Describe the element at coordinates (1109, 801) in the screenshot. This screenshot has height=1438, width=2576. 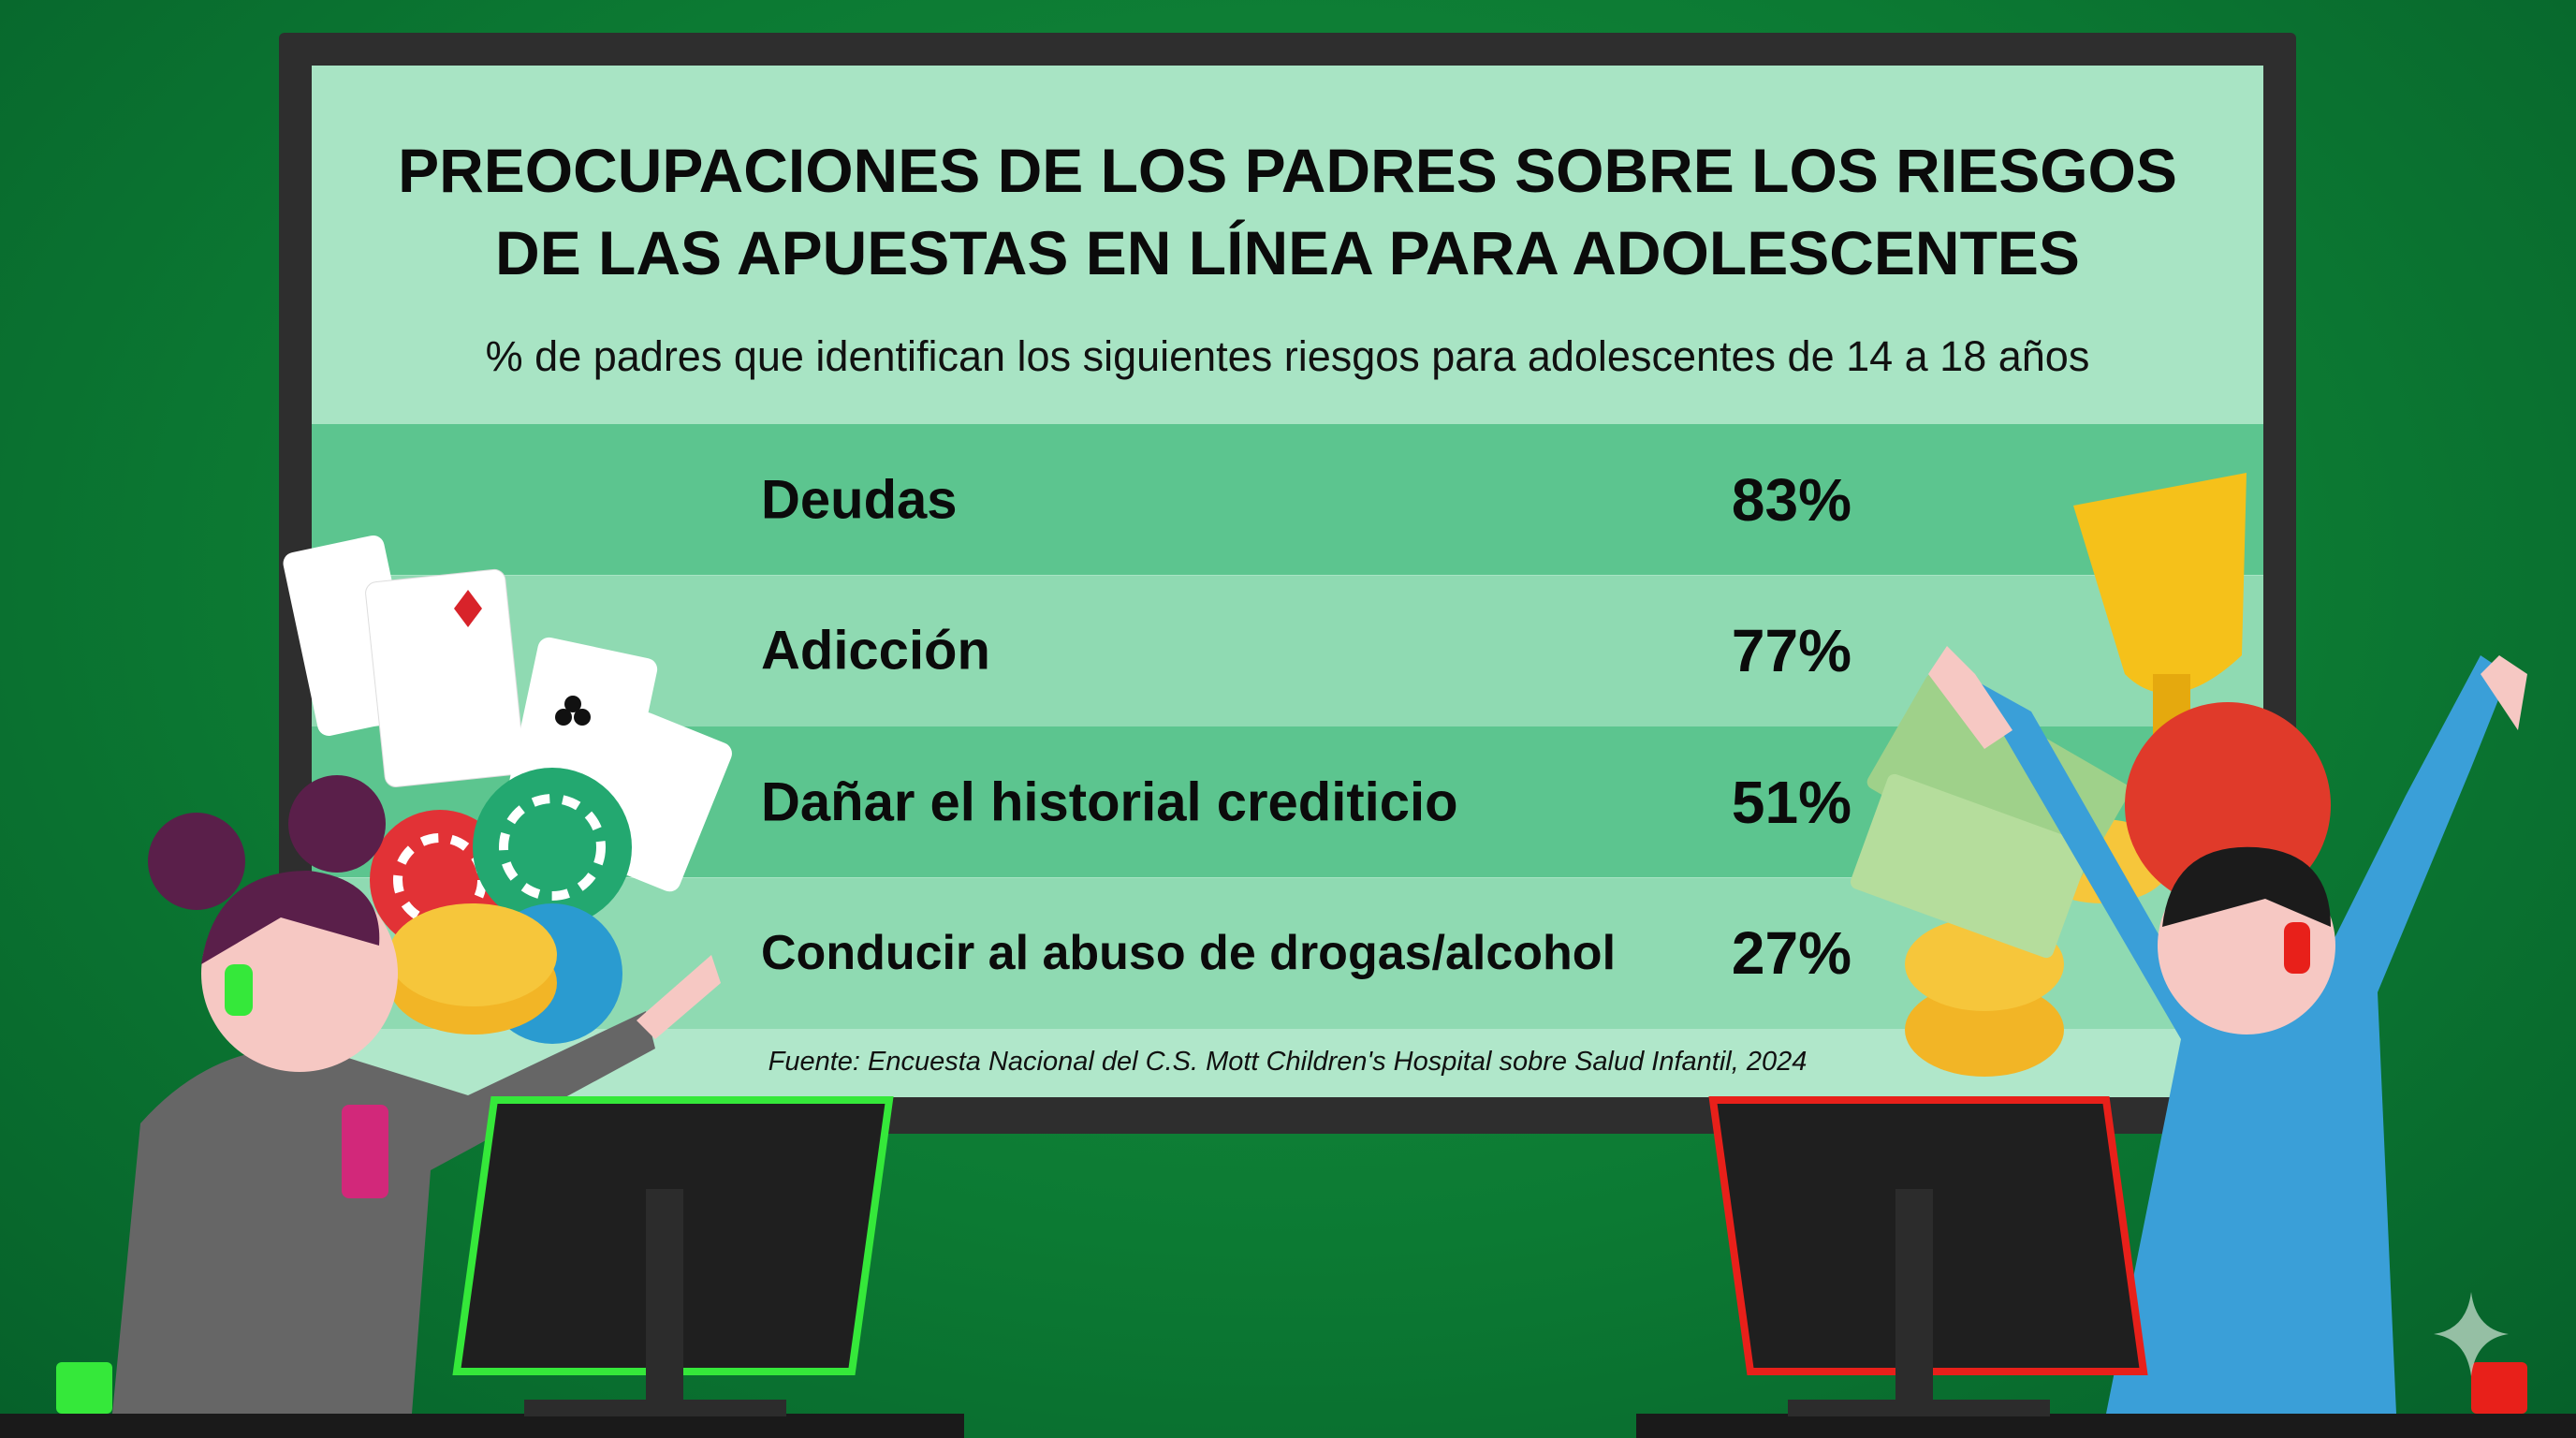
I see `risk-label: Dañar el historial crediticio` at that location.